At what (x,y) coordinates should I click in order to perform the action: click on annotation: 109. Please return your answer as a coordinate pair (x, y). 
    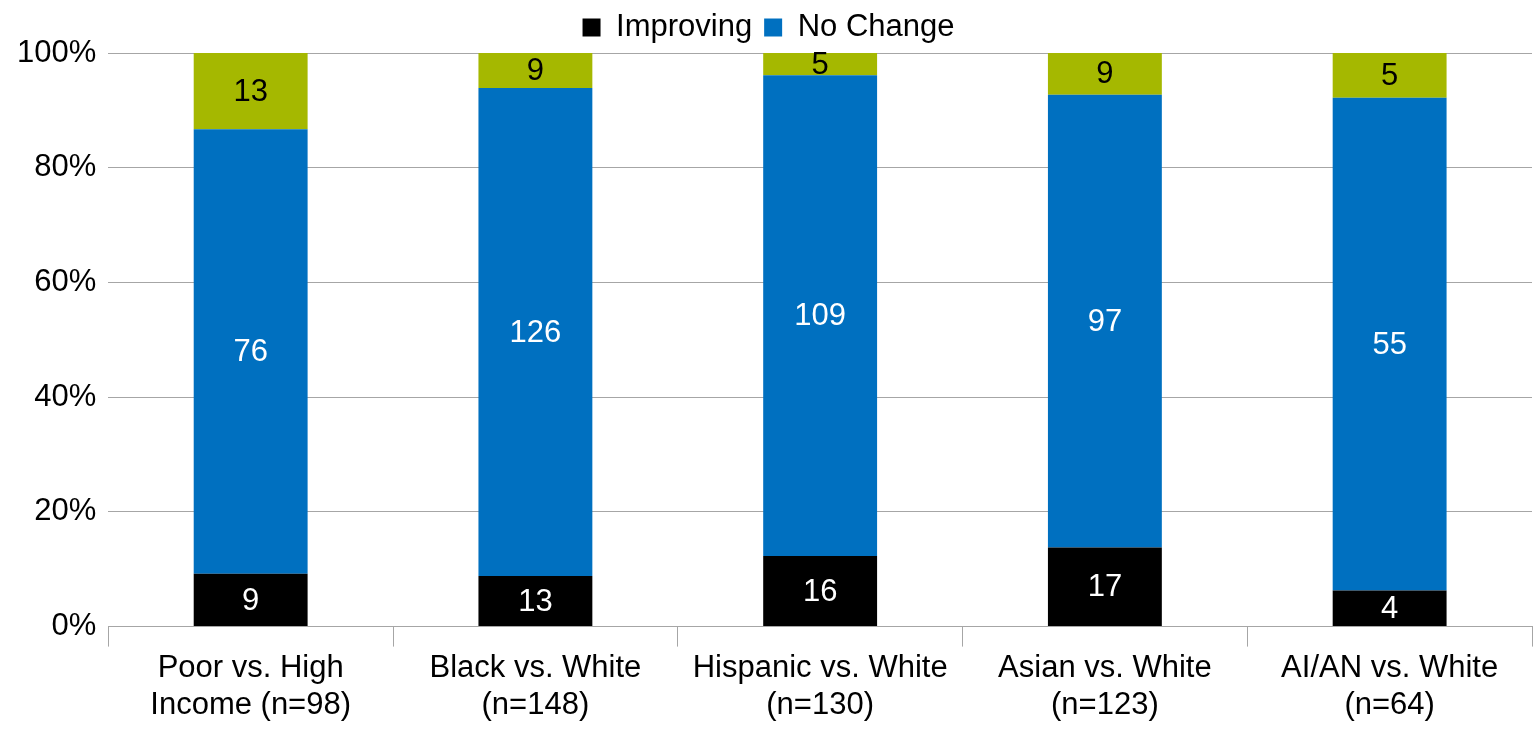
    Looking at the image, I should click on (820, 315).